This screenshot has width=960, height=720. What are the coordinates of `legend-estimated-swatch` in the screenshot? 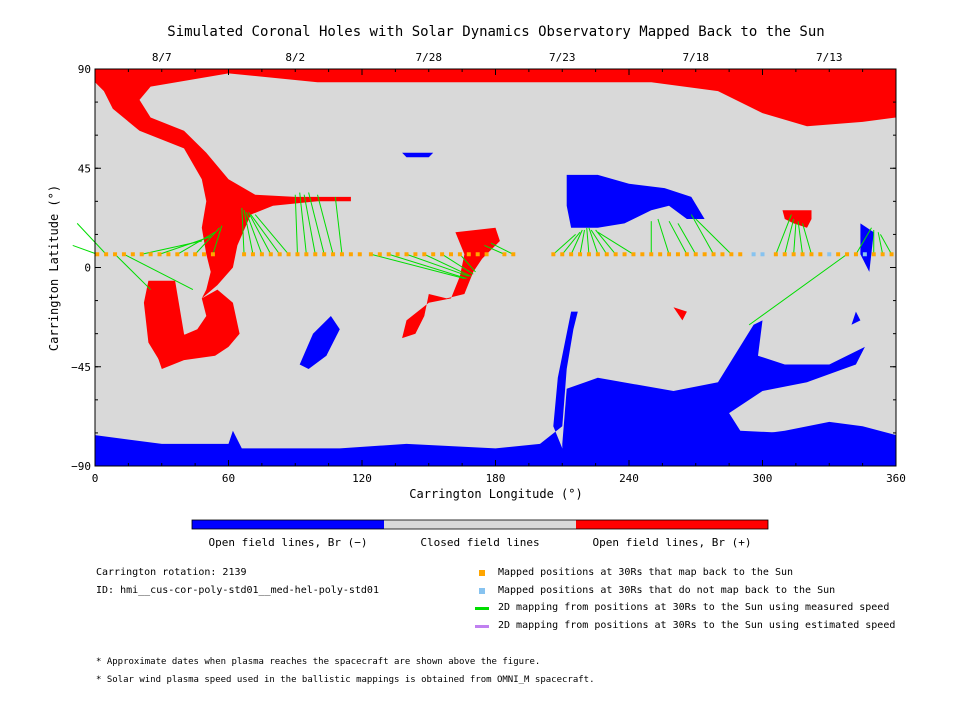 It's located at (482, 626).